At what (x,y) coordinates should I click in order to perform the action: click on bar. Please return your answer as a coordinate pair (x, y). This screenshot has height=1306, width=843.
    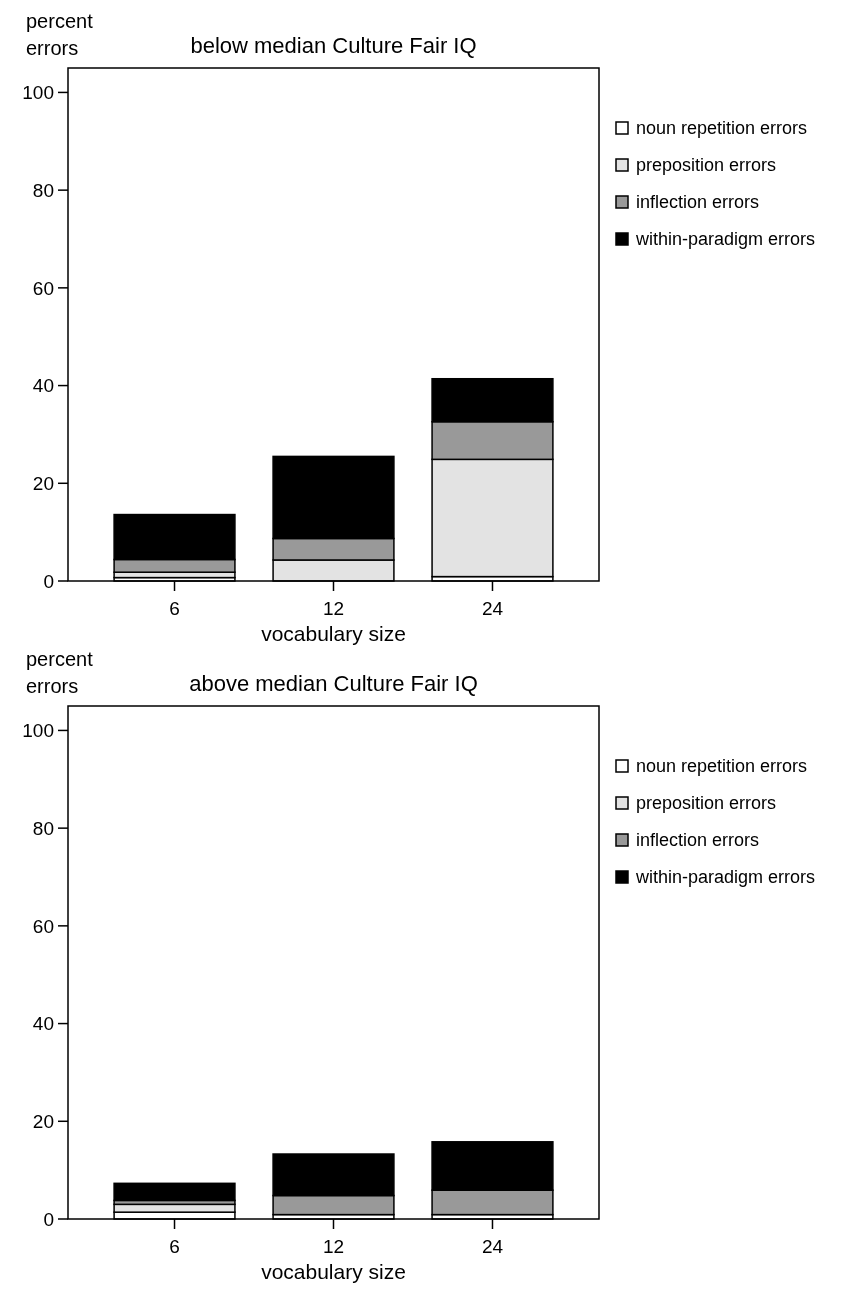
    Looking at the image, I should click on (174, 1192).